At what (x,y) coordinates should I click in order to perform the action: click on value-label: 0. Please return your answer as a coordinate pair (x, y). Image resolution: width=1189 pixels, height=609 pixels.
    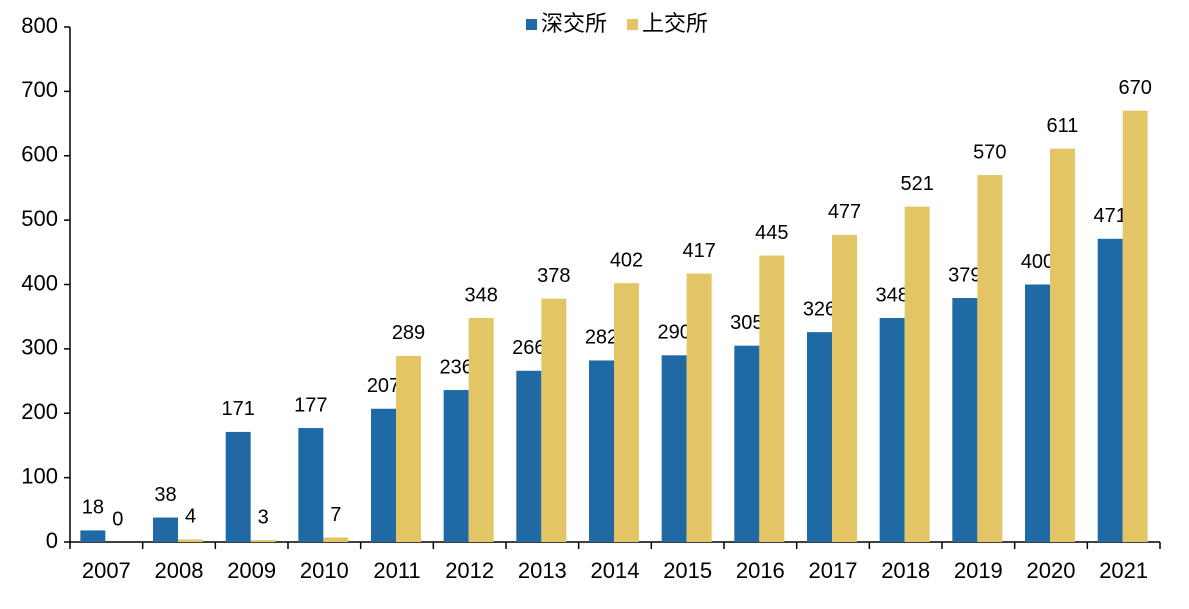
    Looking at the image, I should click on (117, 519).